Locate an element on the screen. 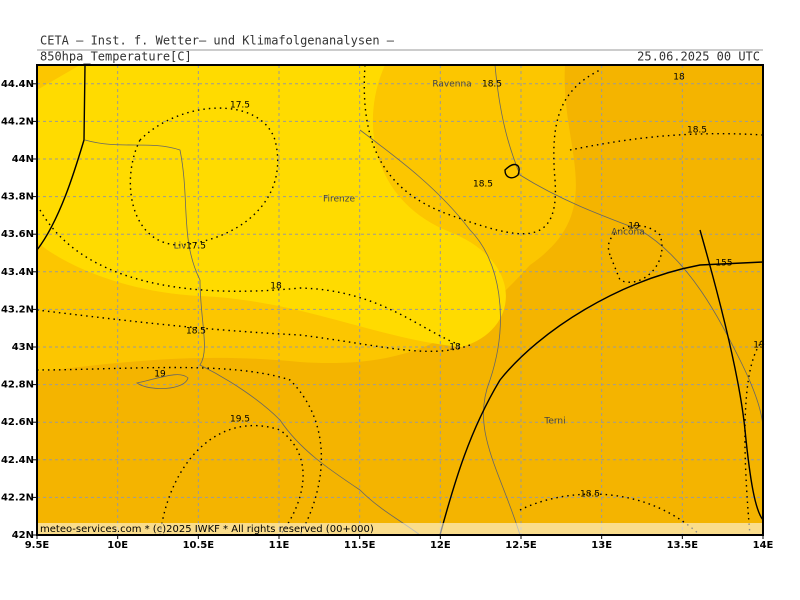 This screenshot has width=800, height=600. lat-tick-label: 44.4N is located at coordinates (17, 84).